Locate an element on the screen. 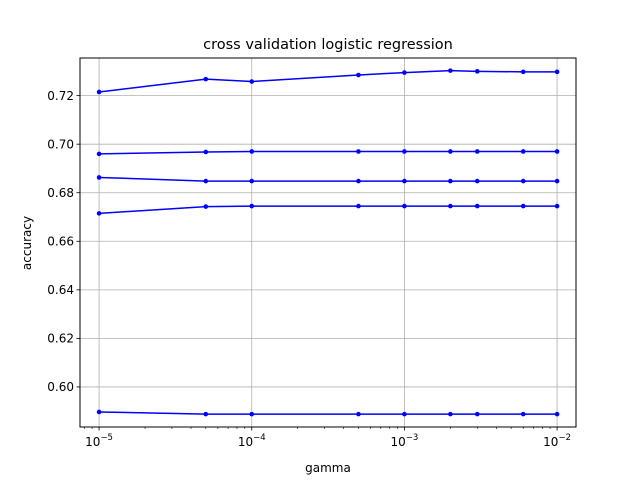  y-tick-label: 0.70 is located at coordinates (60, 144).